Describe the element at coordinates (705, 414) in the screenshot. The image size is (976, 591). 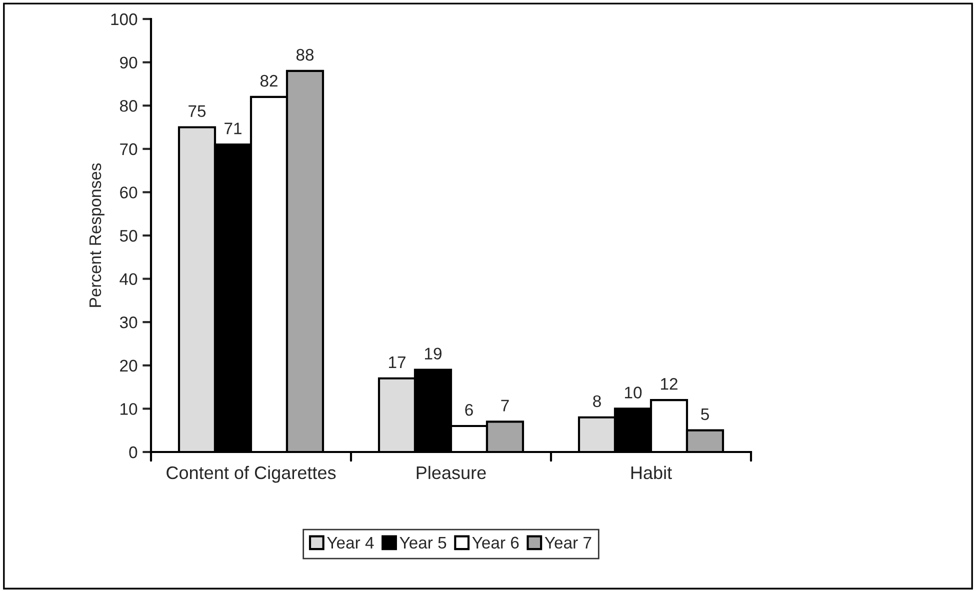
I see `data-label: 5` at that location.